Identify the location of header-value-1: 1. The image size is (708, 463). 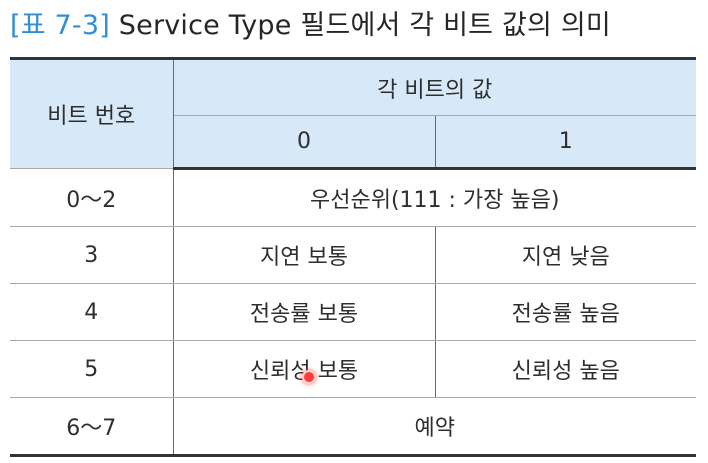
(565, 142).